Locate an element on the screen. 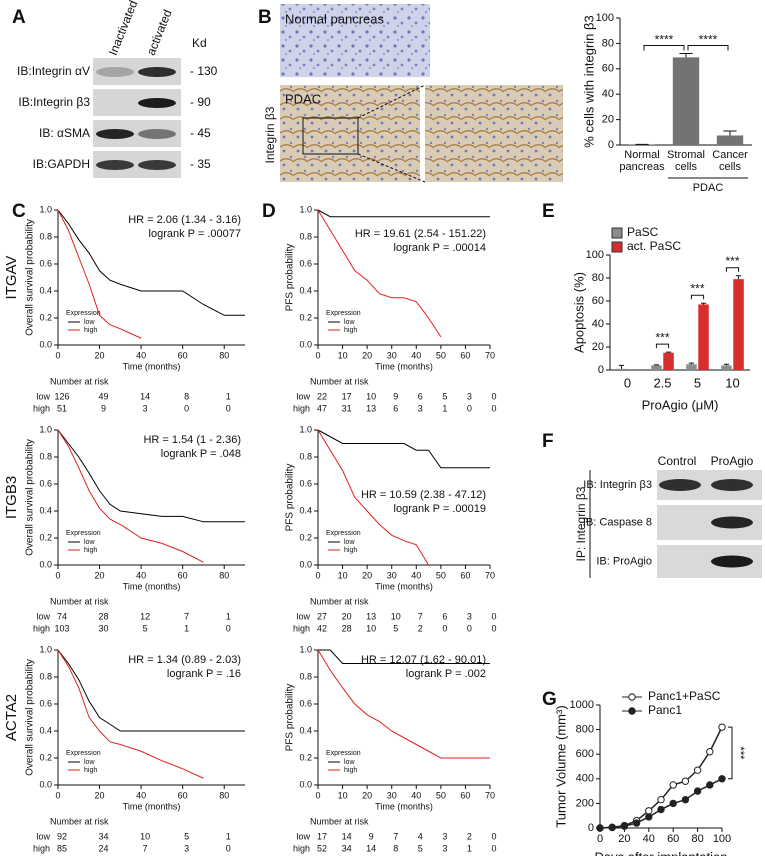  column-header: activated is located at coordinates (159, 33).